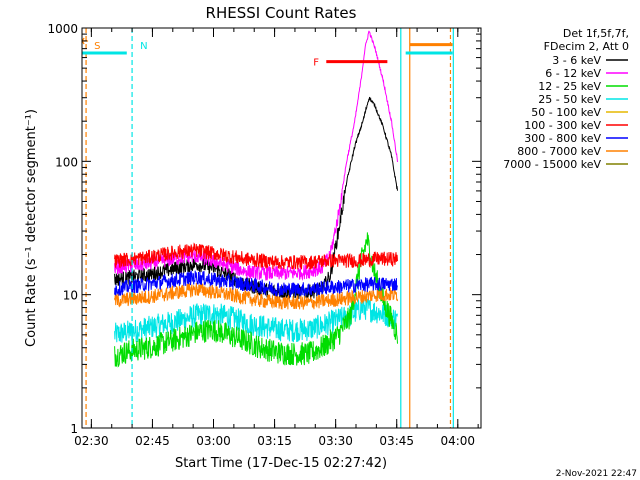 The height and width of the screenshot is (480, 640). What do you see at coordinates (213, 441) in the screenshot?
I see `x-tick-label: 03:00` at bounding box center [213, 441].